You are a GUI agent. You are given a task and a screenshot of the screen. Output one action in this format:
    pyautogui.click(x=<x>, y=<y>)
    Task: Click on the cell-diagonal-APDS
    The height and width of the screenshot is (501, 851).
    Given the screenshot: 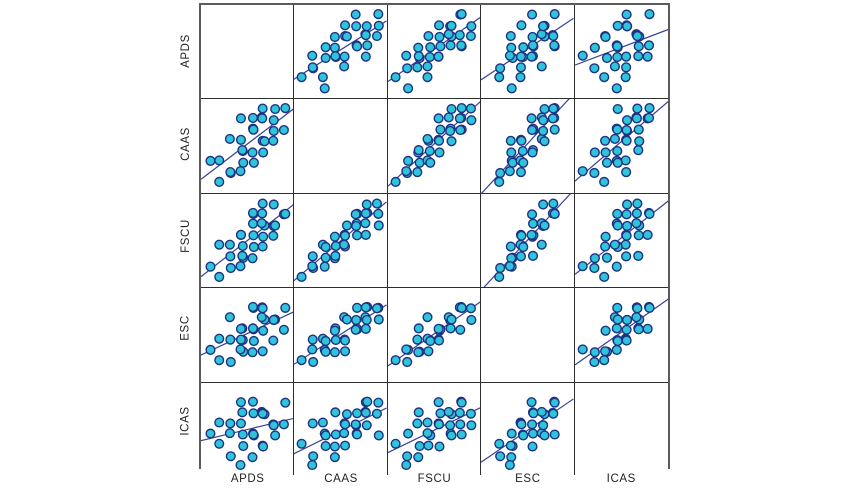 What is the action you would take?
    pyautogui.click(x=248, y=52)
    